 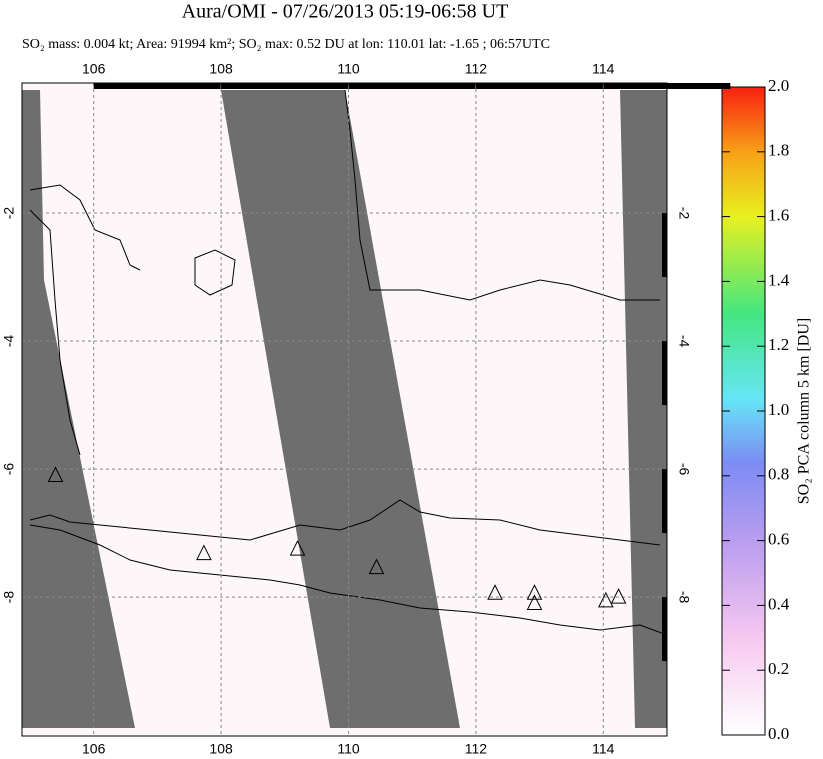 I want to click on colorbar-tick-label: 0.2, so click(x=778, y=668).